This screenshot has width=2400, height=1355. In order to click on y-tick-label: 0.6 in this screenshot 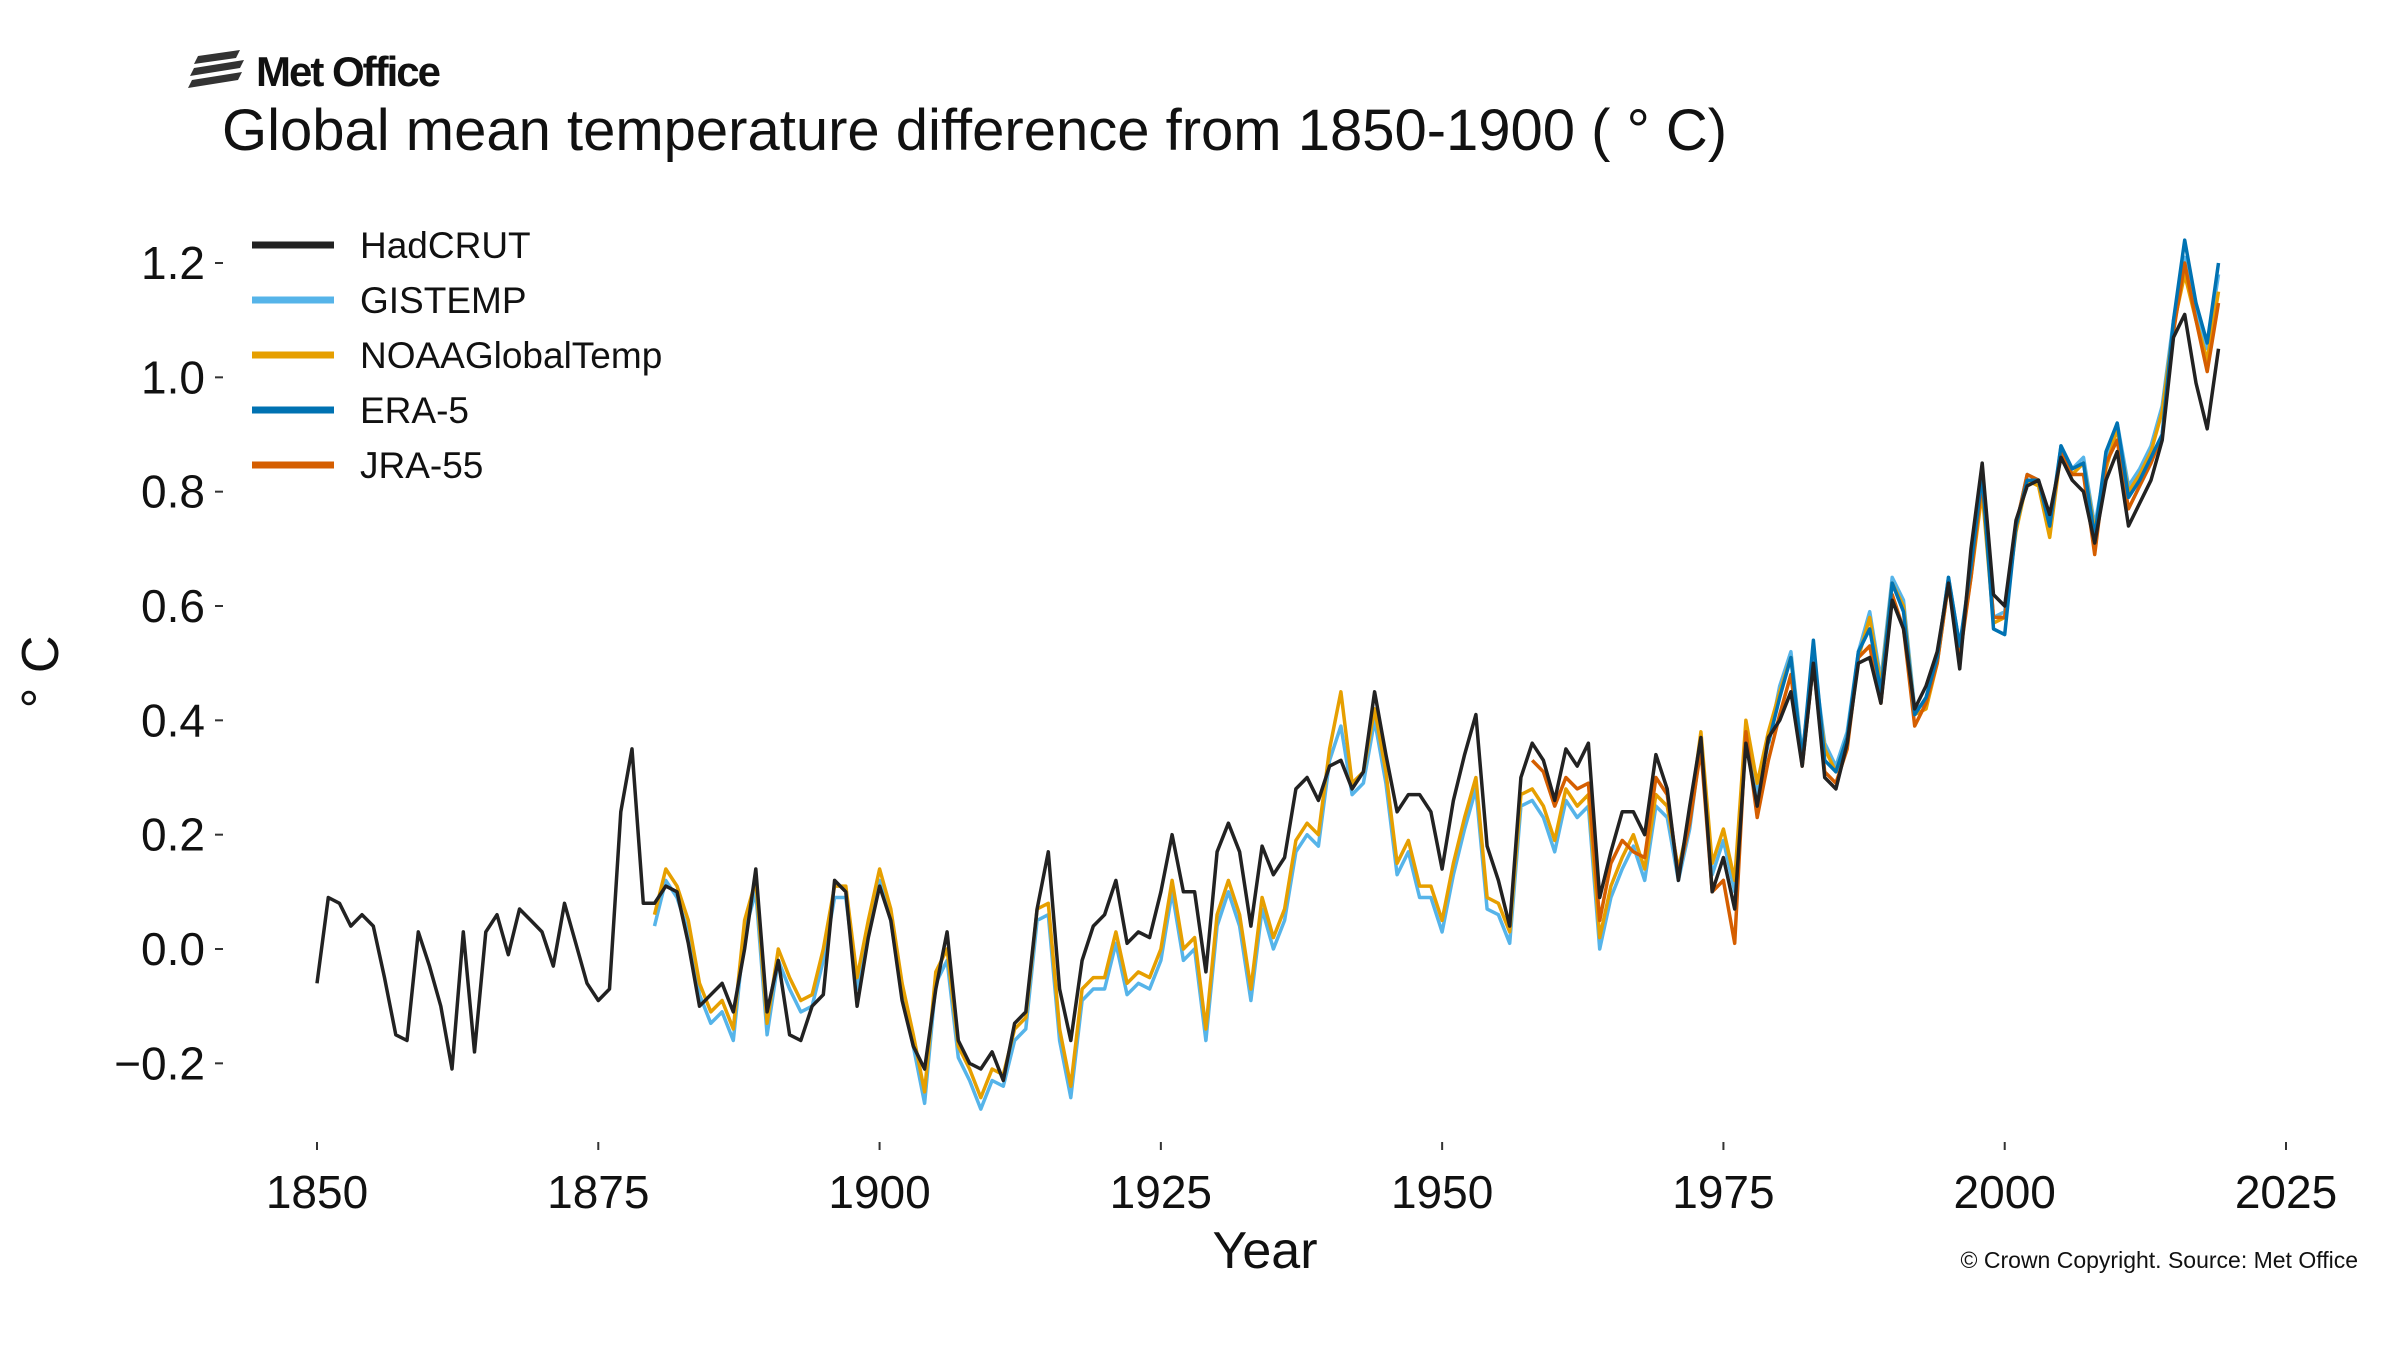, I will do `click(173, 606)`.